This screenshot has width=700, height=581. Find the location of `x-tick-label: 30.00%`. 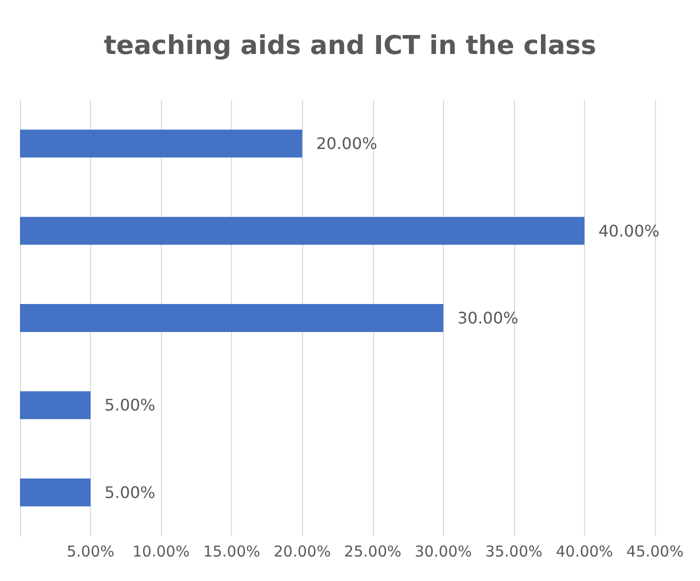

x-tick-label: 30.00% is located at coordinates (443, 551).